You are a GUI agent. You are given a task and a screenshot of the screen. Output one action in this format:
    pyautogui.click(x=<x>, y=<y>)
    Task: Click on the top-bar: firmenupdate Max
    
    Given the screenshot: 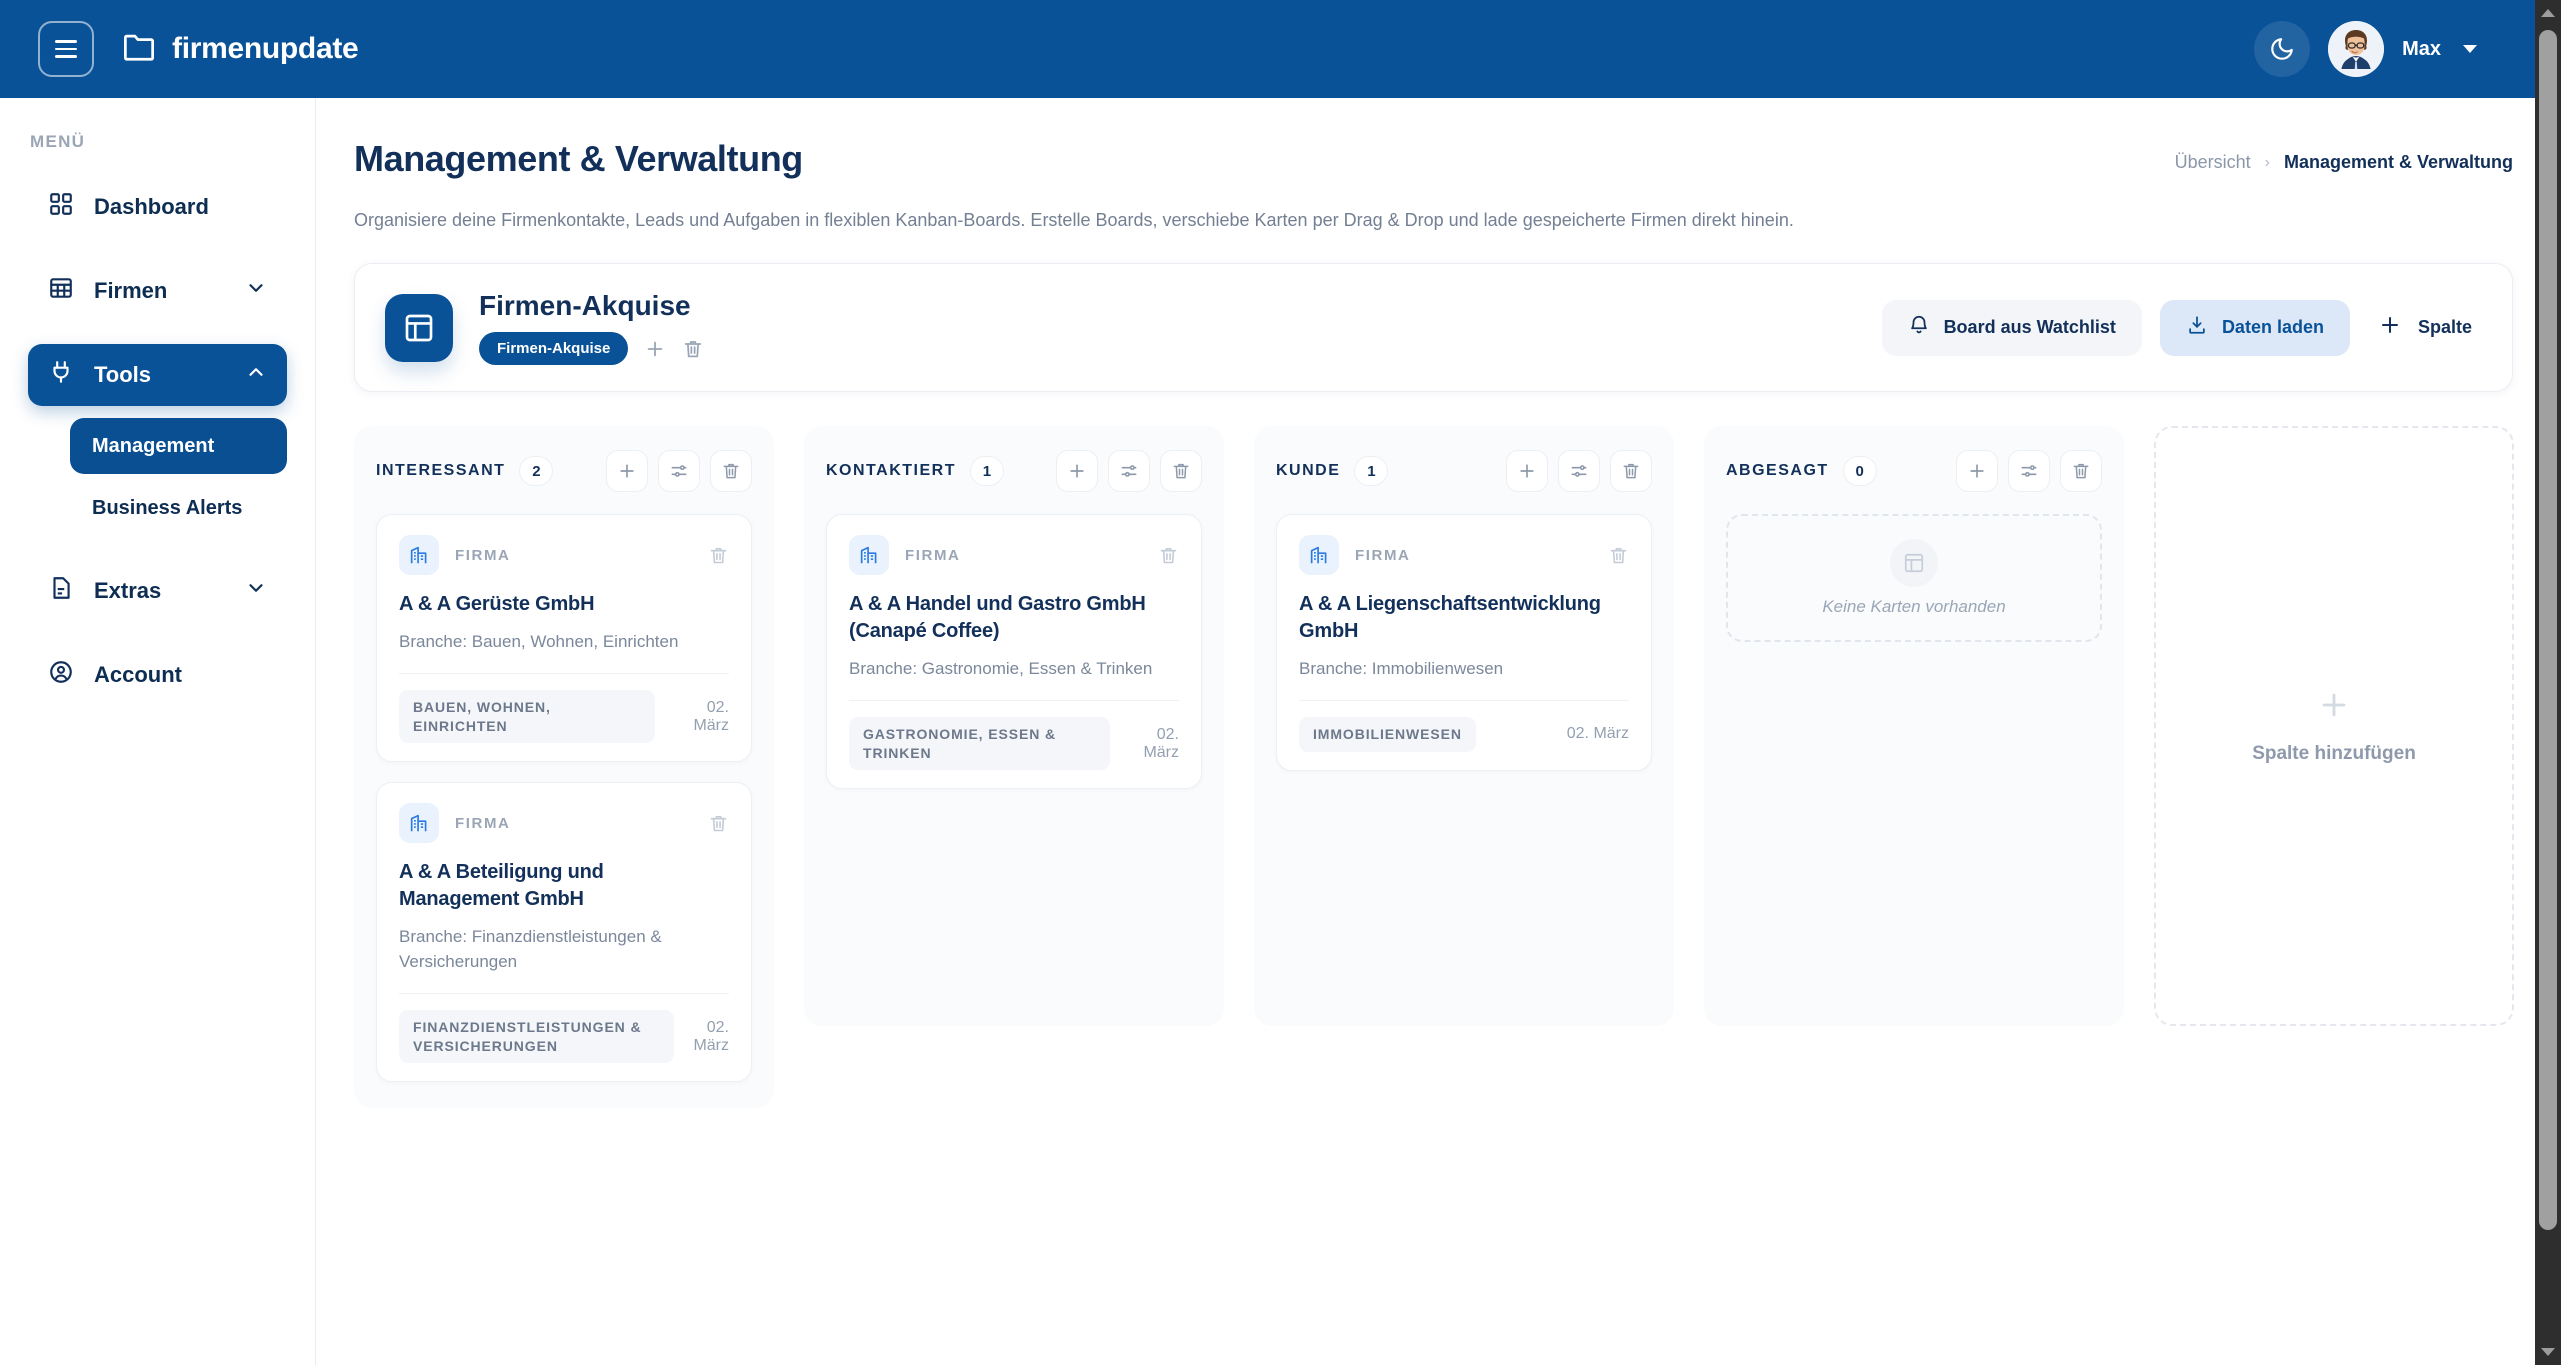 What is the action you would take?
    pyautogui.click(x=1280, y=49)
    